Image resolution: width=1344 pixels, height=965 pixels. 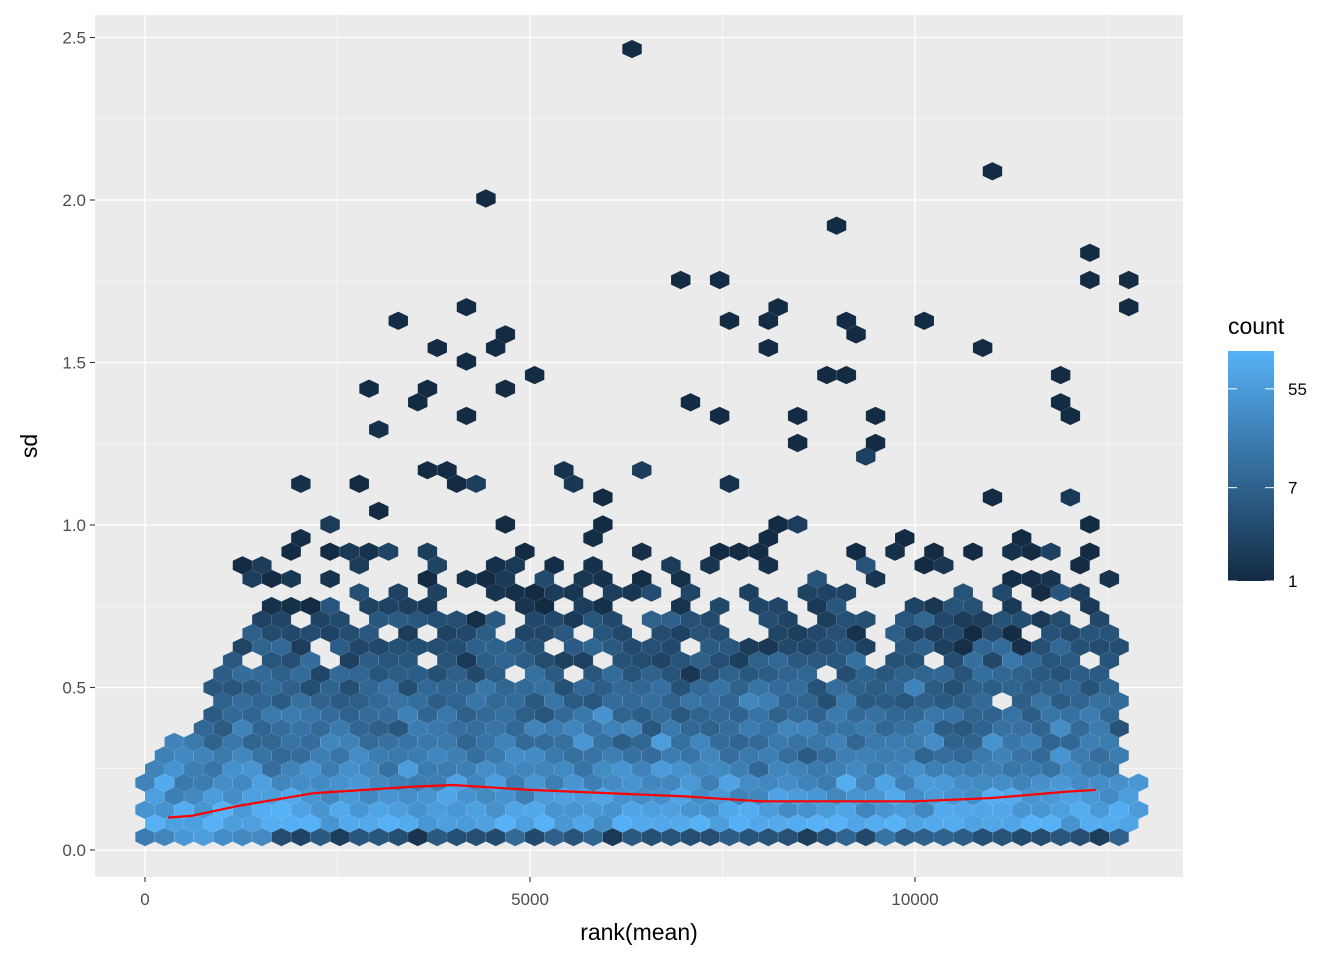 What do you see at coordinates (1292, 488) in the screenshot?
I see `legend-label: 7` at bounding box center [1292, 488].